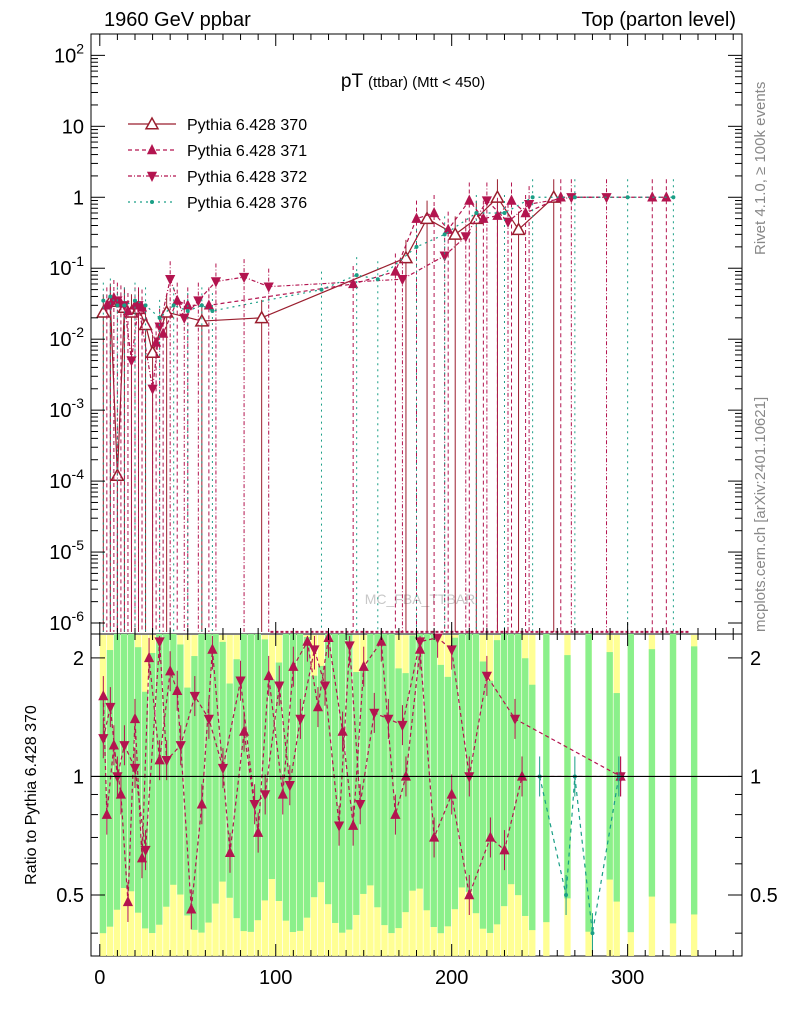 This screenshot has height=1024, width=786. What do you see at coordinates (78, 659) in the screenshot?
I see `ratio-y-tick-label: 2` at bounding box center [78, 659].